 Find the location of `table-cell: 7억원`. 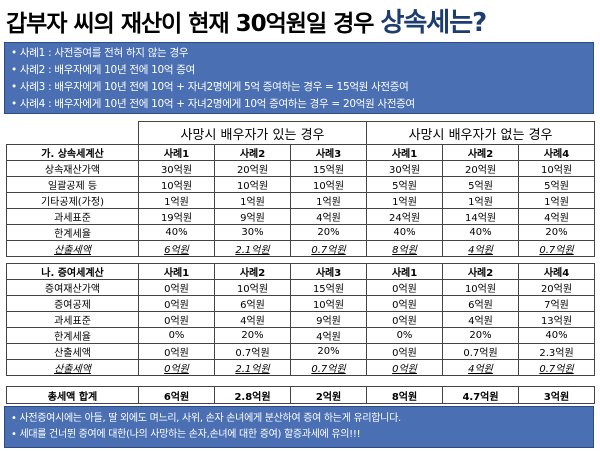

table-cell: 7억원 is located at coordinates (556, 303).